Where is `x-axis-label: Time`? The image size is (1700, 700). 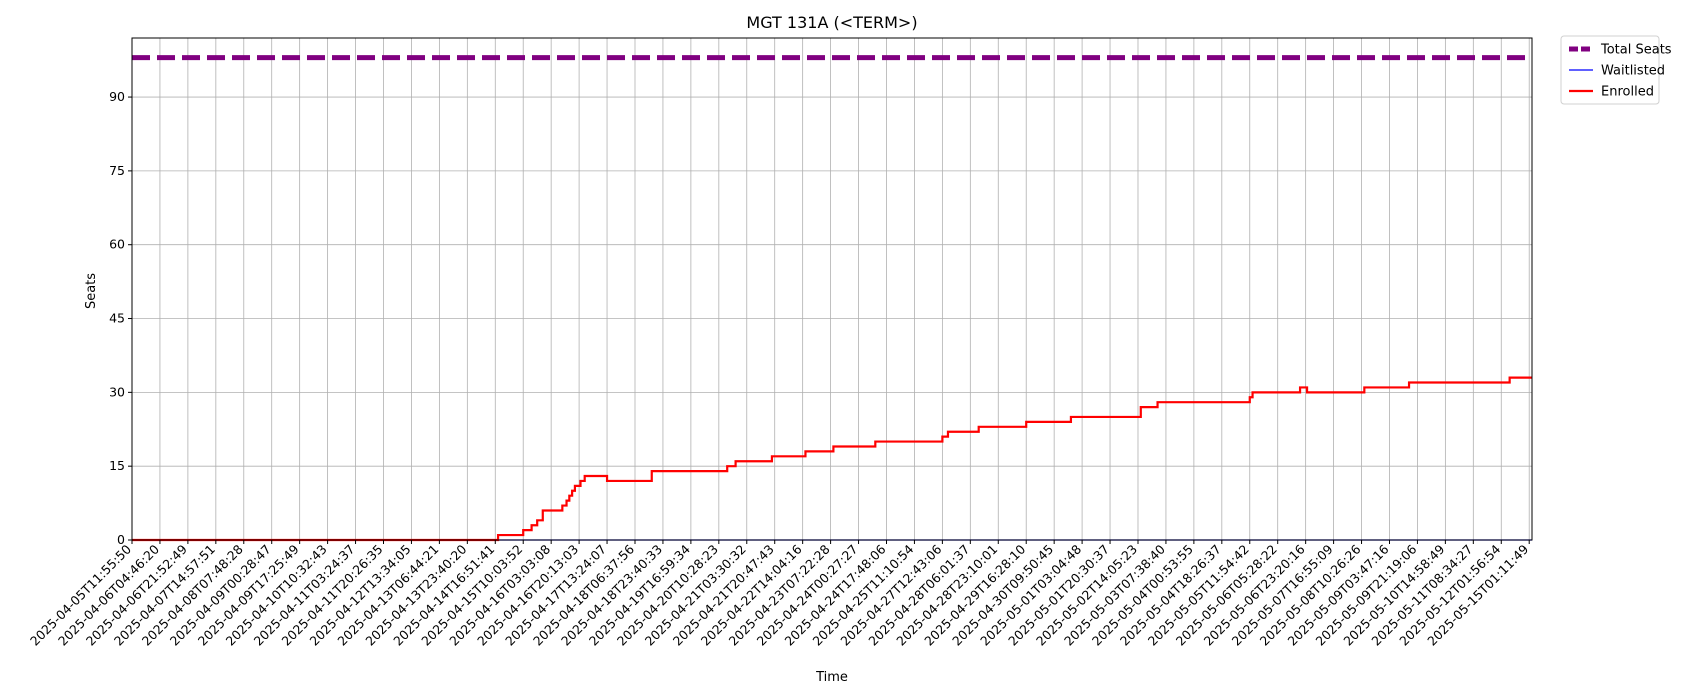
x-axis-label: Time is located at coordinates (831, 677).